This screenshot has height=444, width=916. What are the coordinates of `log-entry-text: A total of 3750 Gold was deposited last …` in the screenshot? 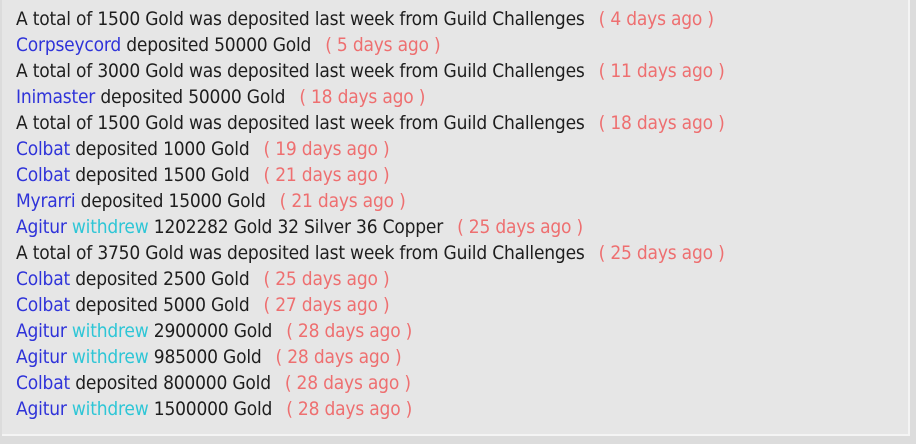 It's located at (300, 253).